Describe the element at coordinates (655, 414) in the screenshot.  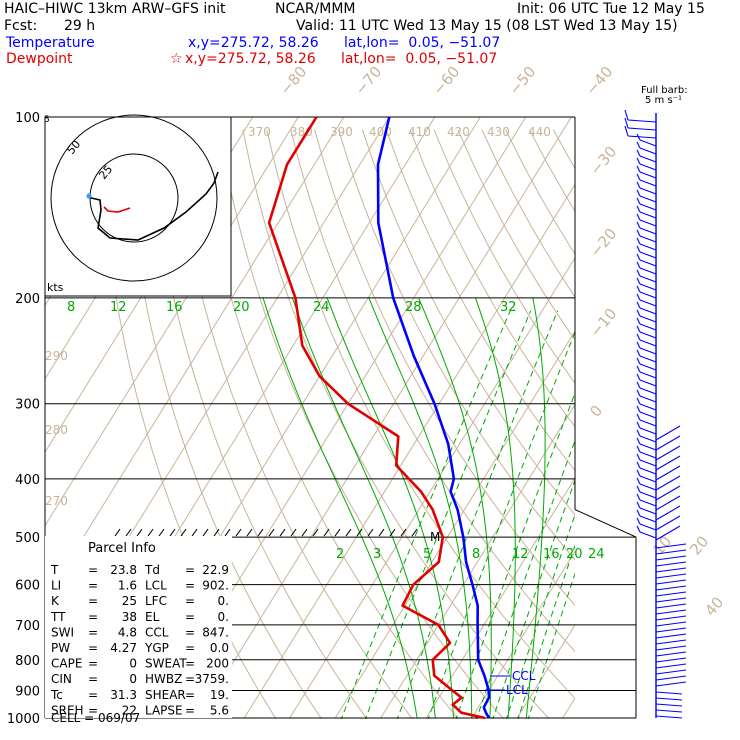
I see `wind-barbs` at that location.